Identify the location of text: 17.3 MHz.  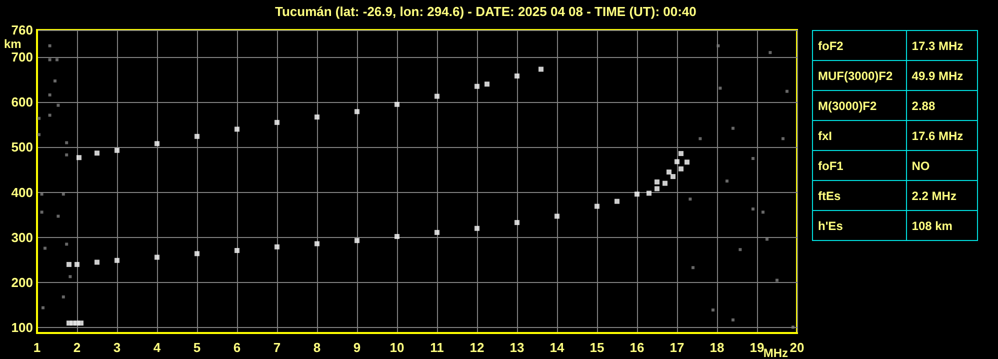
(942, 45).